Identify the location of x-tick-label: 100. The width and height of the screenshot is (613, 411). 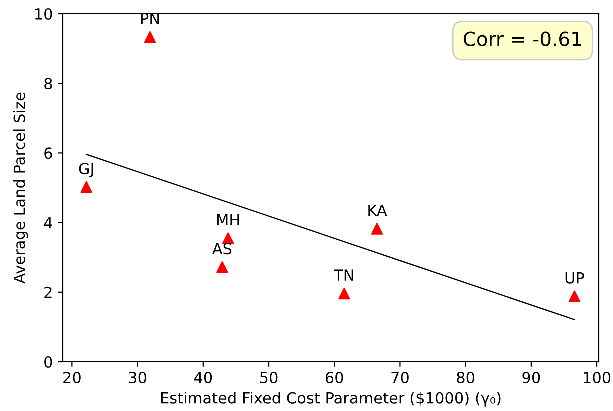
(597, 378).